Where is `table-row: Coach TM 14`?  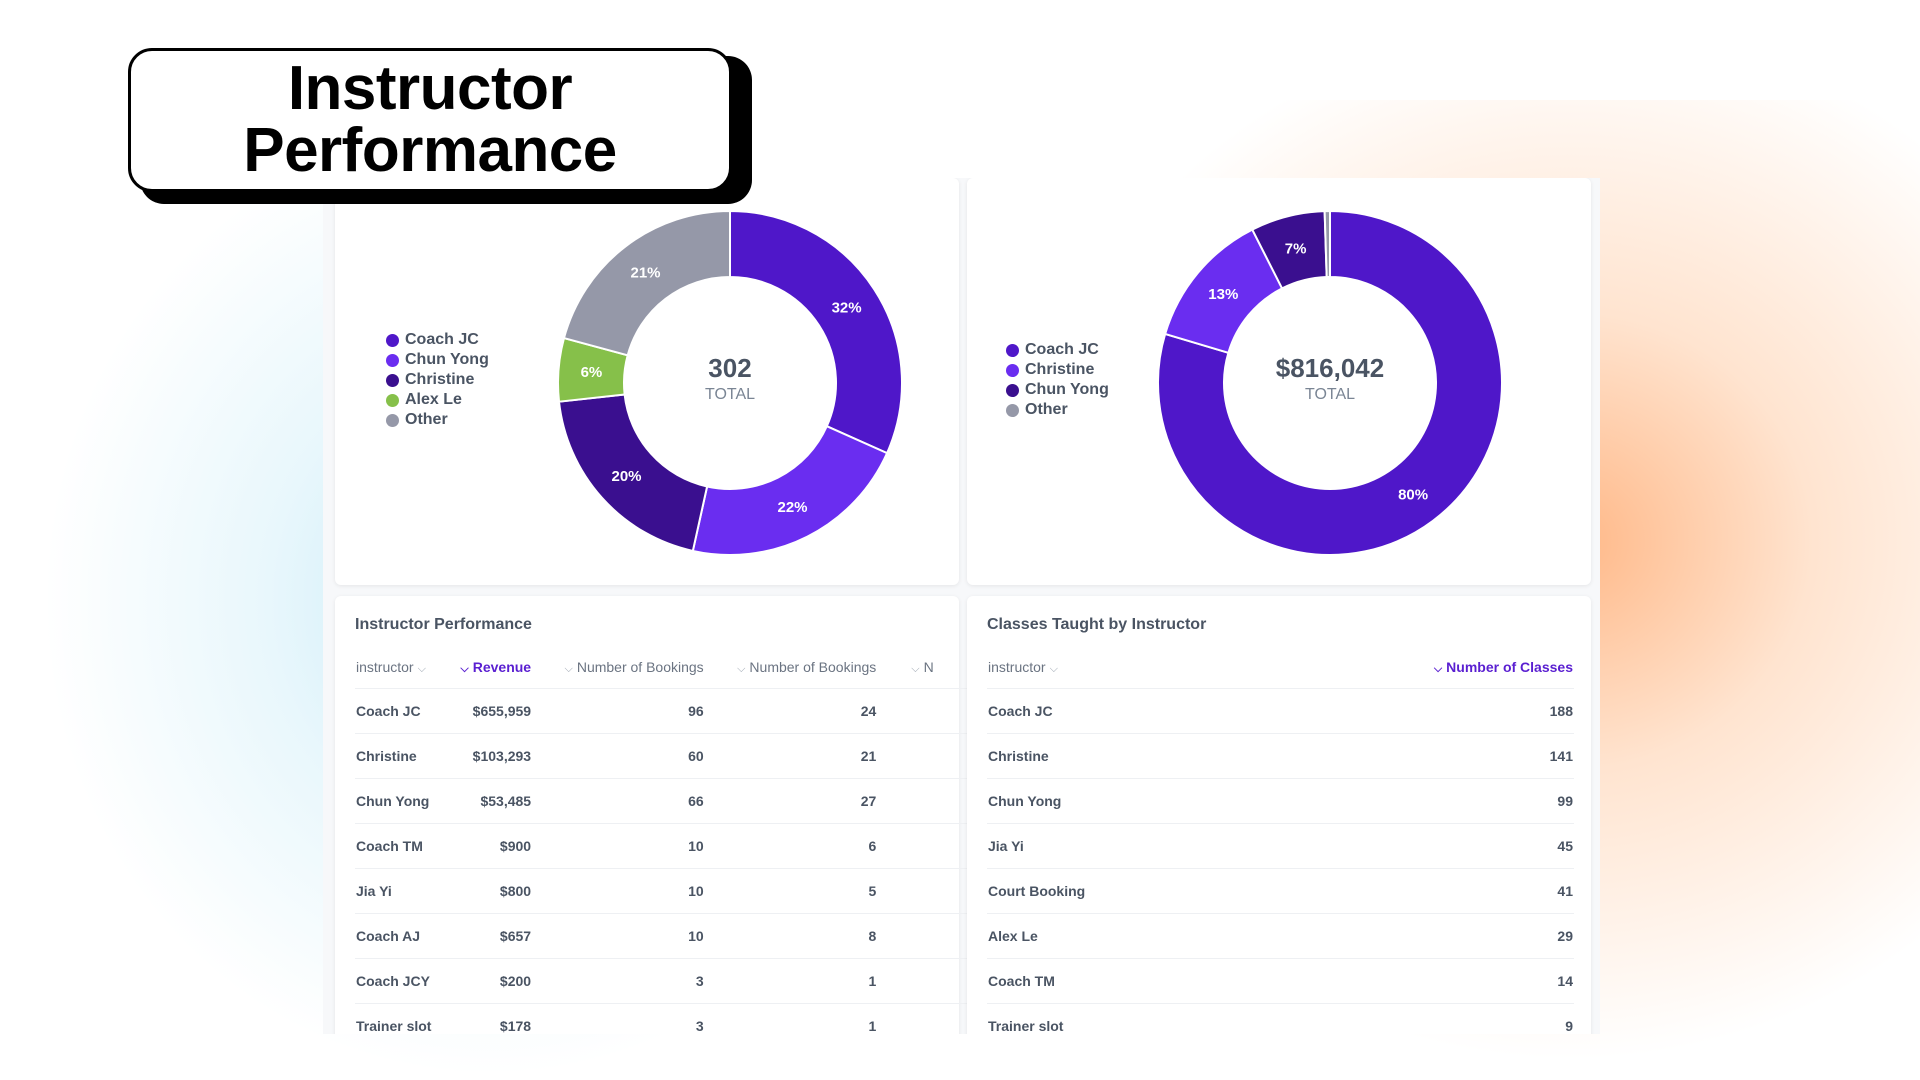
table-row: Coach TM 14 is located at coordinates (1280, 981).